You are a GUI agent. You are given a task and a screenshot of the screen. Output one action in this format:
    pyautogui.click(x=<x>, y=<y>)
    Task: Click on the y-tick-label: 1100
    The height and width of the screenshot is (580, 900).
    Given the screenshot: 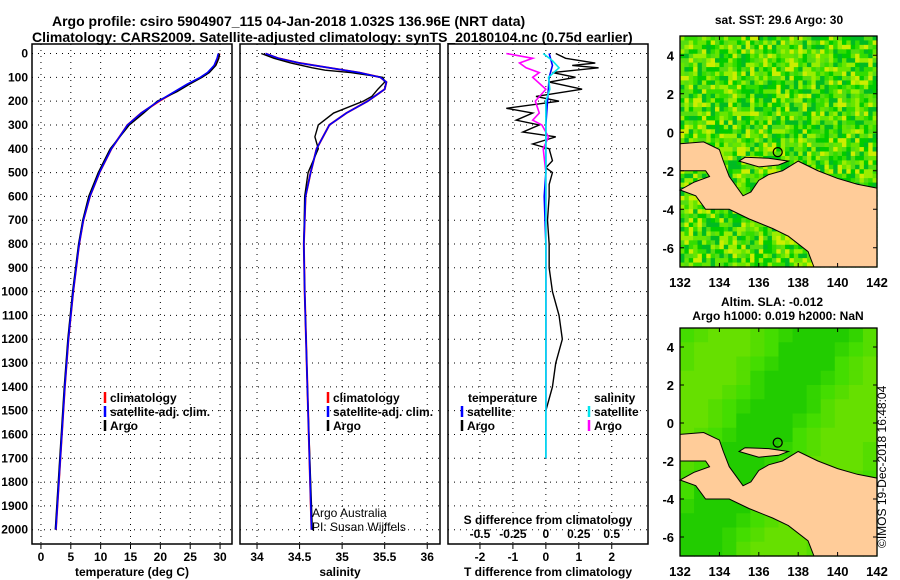 What is the action you would take?
    pyautogui.click(x=15, y=315)
    